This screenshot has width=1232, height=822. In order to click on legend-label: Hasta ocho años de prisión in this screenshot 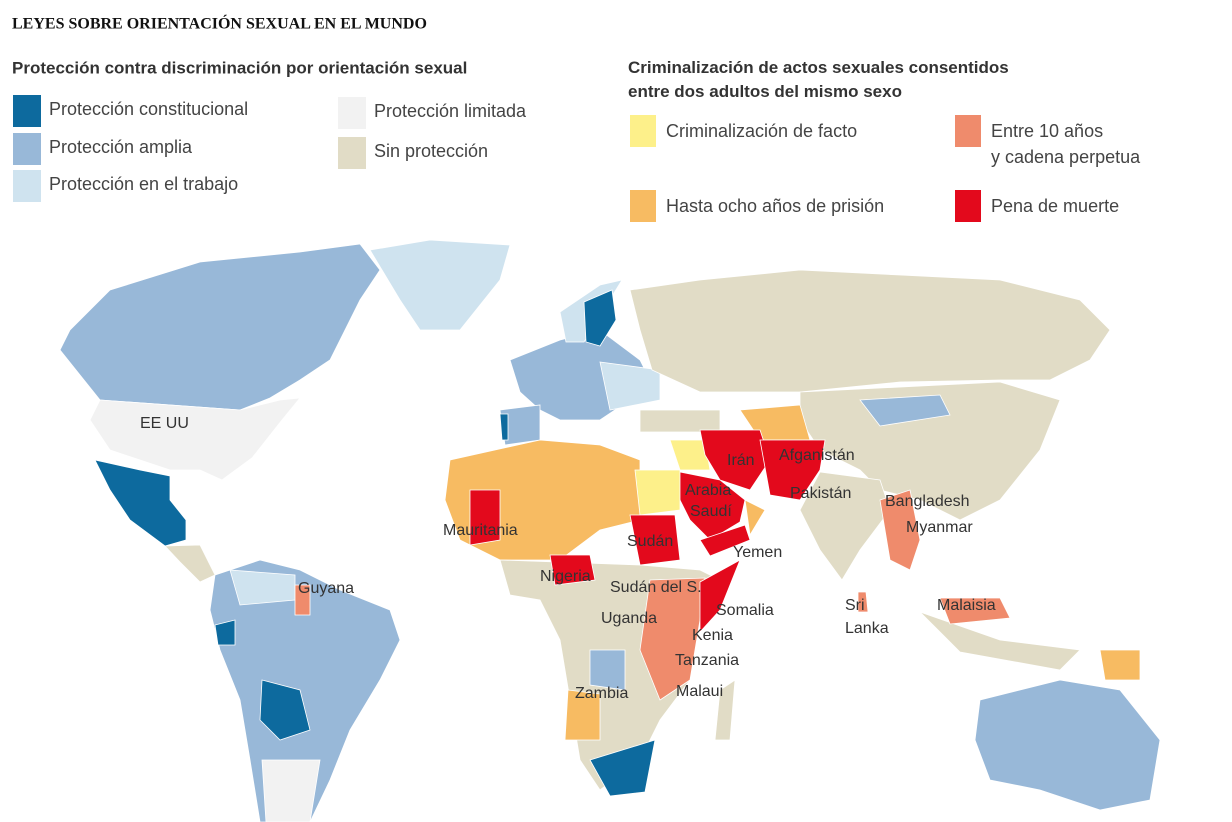, I will do `click(775, 206)`.